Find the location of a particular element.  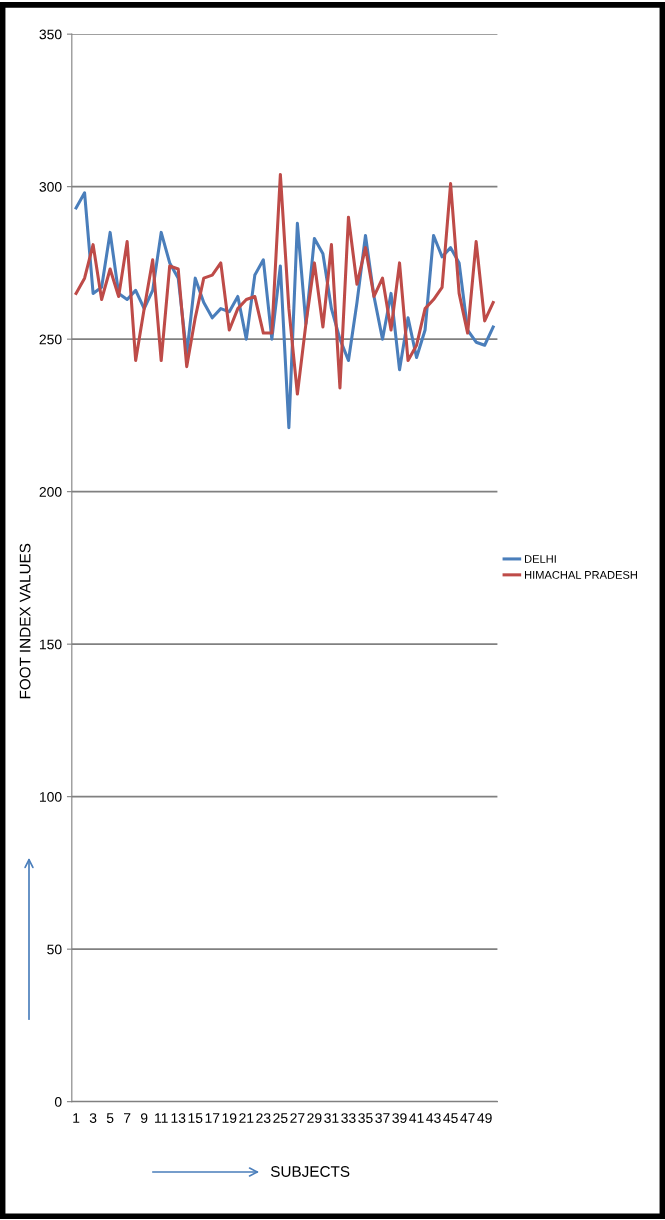

x-tick-label: 35 is located at coordinates (365, 1118).